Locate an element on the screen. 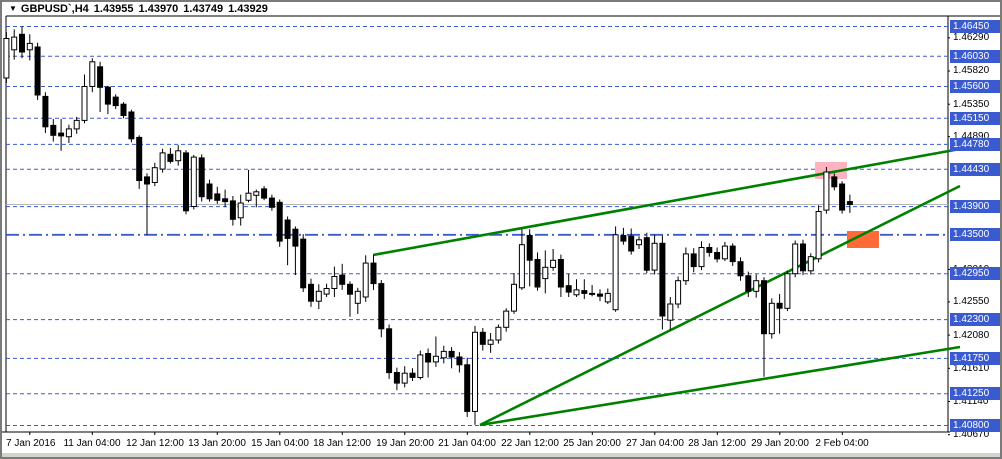 The width and height of the screenshot is (1002, 459). time-tick-label: 19 Jan 20:00 is located at coordinates (405, 443).